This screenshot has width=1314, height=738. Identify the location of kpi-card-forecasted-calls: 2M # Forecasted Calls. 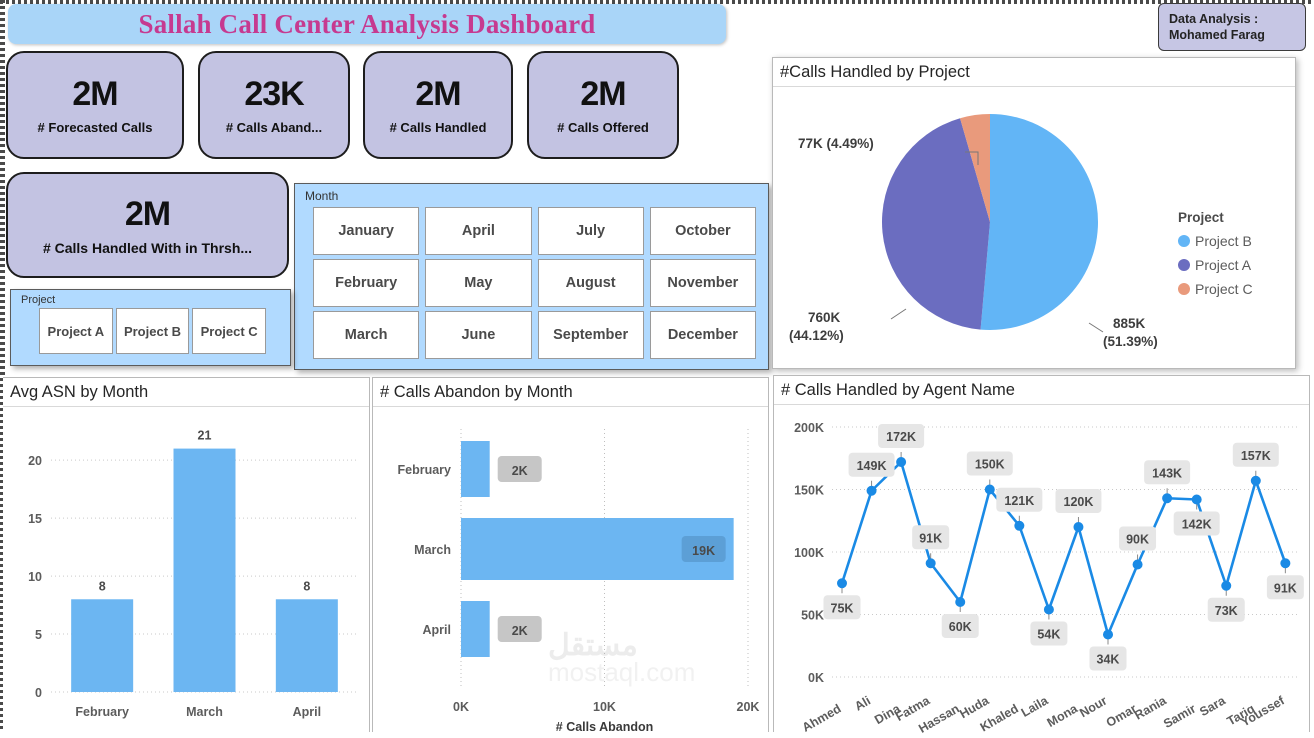
(95, 105).